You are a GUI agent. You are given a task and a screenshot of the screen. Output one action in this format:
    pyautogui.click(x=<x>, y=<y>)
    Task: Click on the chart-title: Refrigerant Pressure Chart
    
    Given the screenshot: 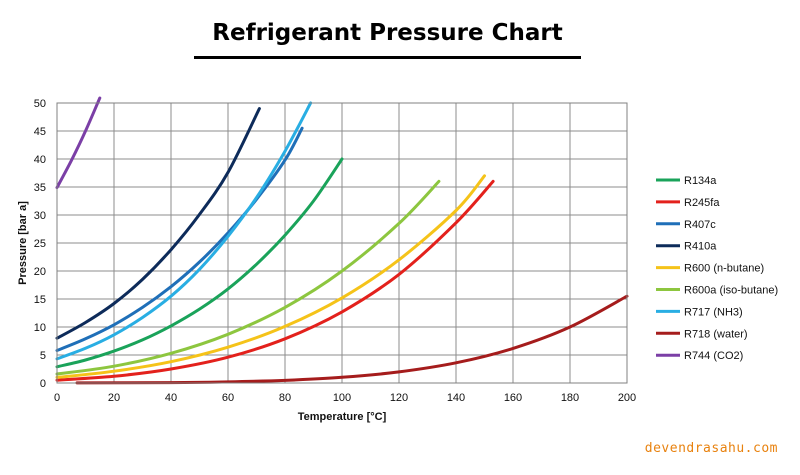 What is the action you would take?
    pyautogui.click(x=387, y=33)
    